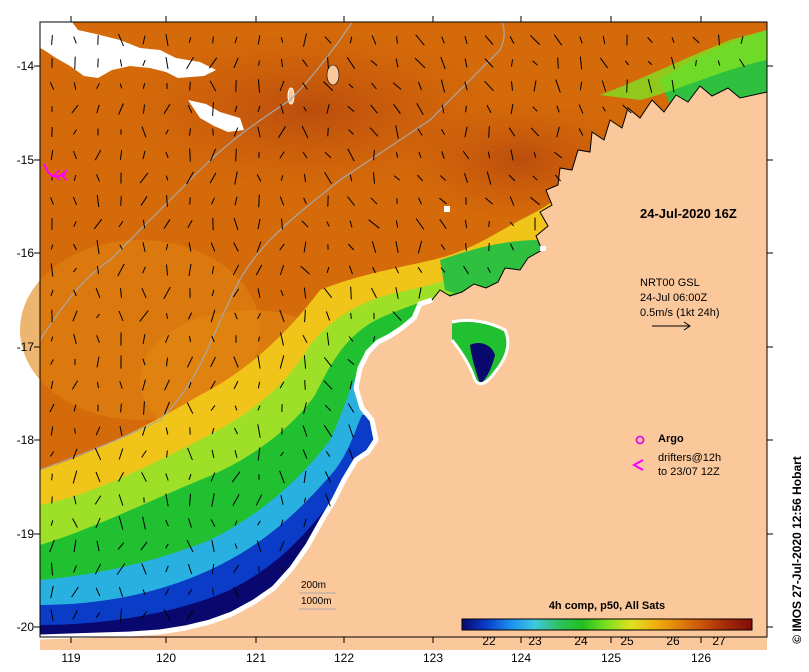 The height and width of the screenshot is (672, 809). I want to click on cloud-mask, so click(216, 116).